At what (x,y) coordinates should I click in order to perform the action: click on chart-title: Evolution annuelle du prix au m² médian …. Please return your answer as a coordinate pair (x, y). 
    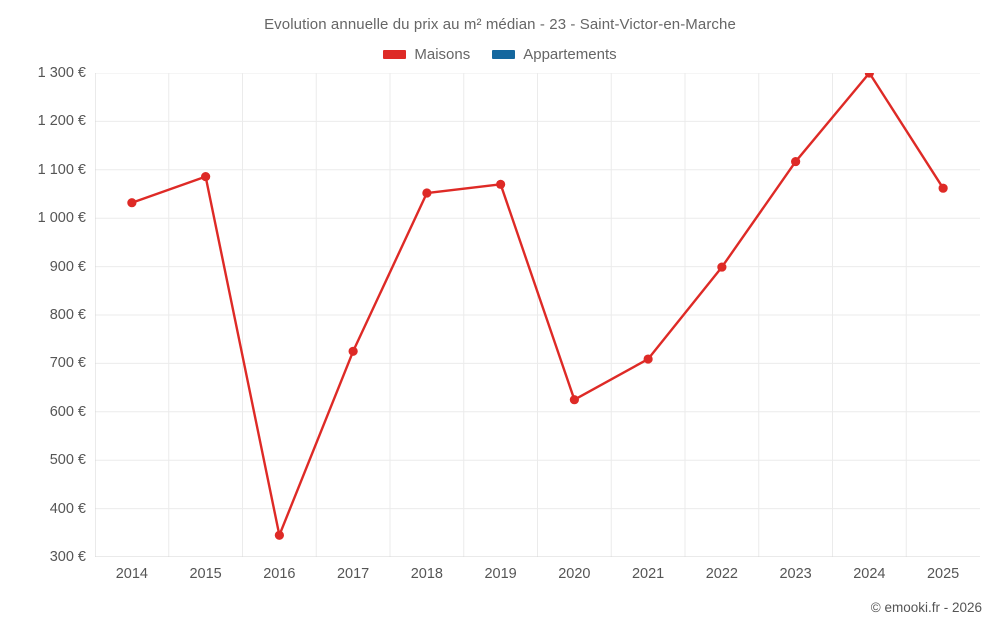
    Looking at the image, I should click on (500, 24).